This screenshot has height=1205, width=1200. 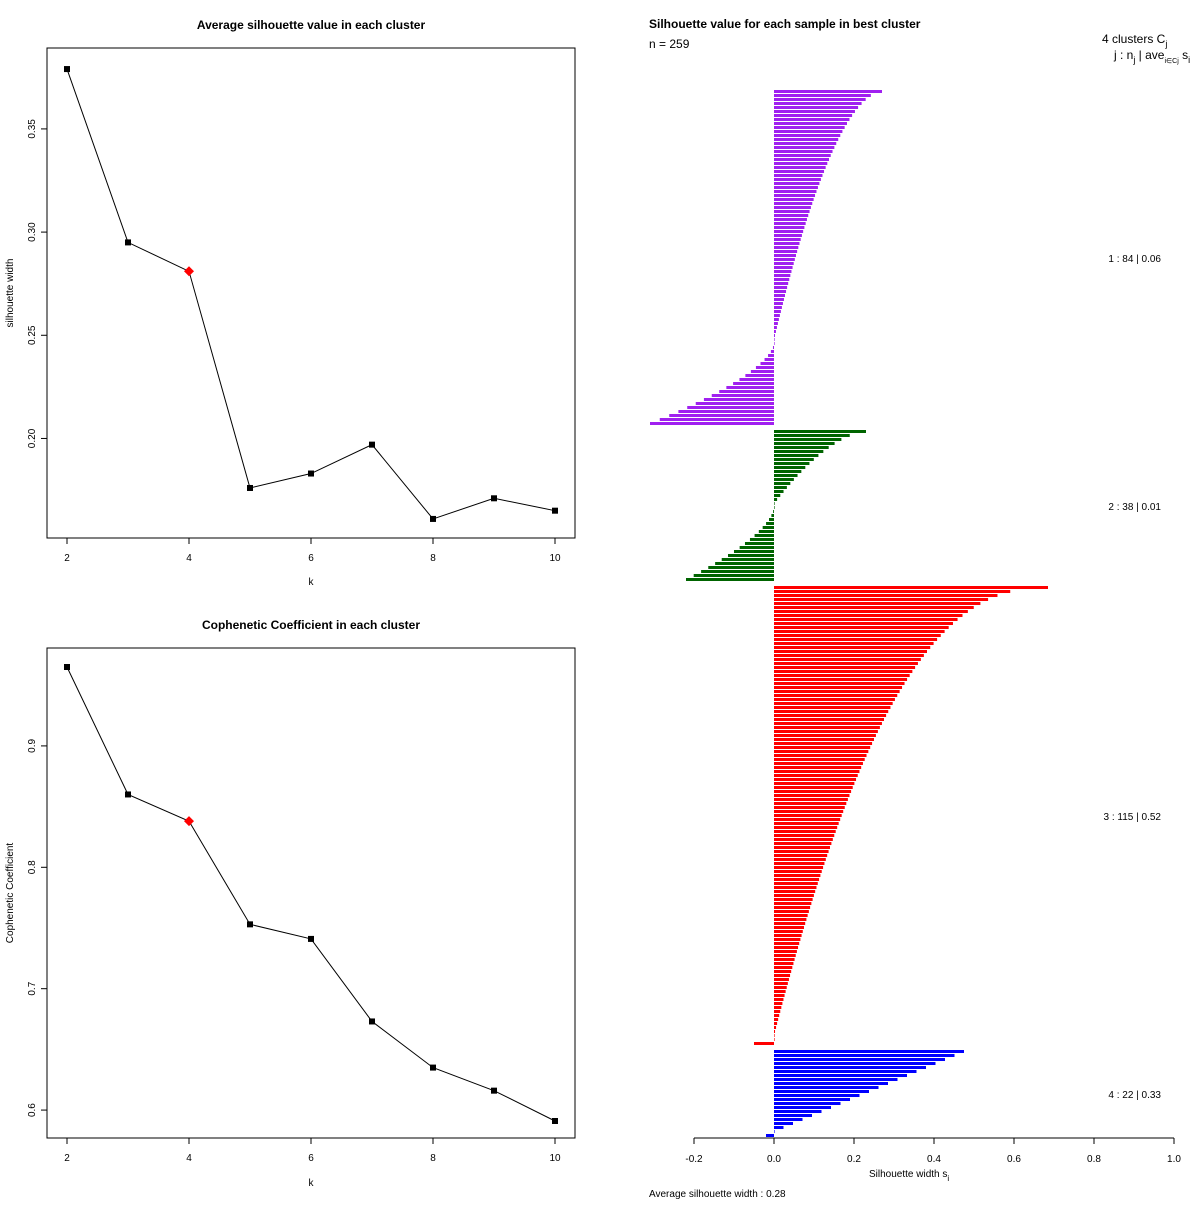 I want to click on x-tick-label: 0.2, so click(x=854, y=1159).